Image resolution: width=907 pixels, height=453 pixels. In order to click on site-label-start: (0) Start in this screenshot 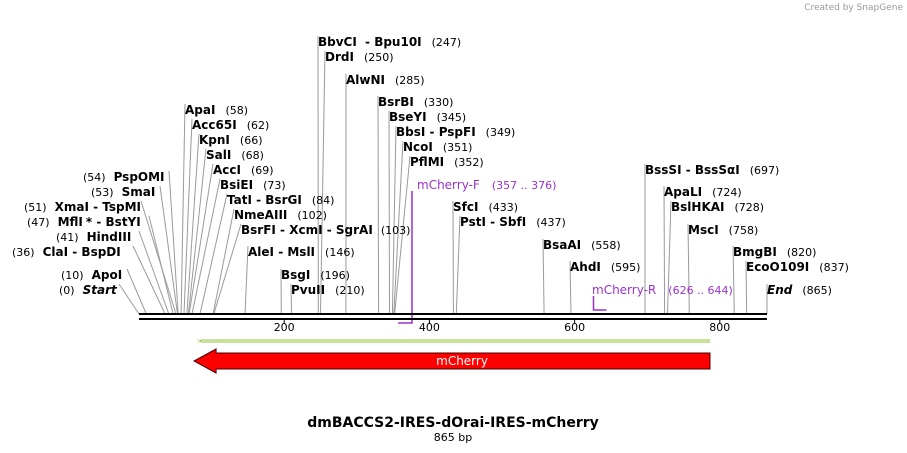, I will do `click(88, 290)`.